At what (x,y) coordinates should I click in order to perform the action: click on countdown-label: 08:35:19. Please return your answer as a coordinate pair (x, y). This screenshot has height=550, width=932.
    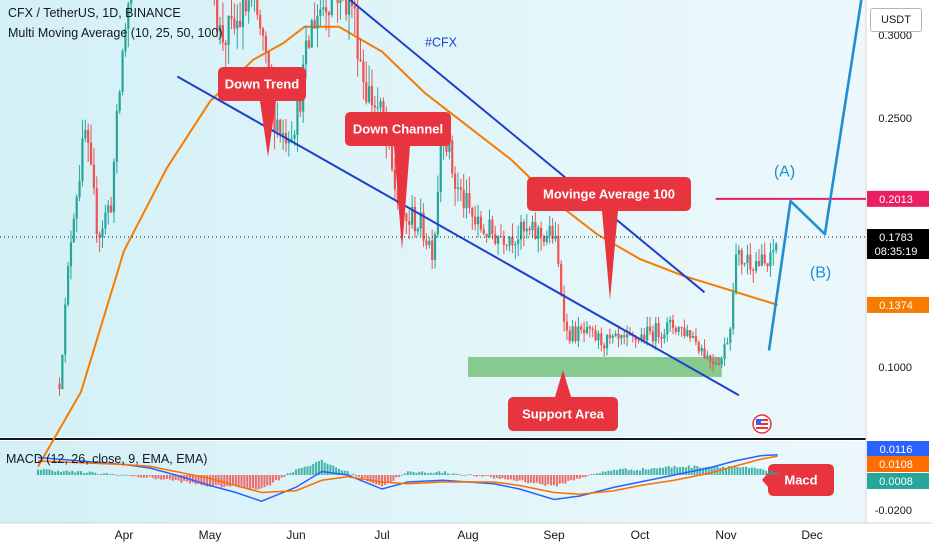
    Looking at the image, I should click on (896, 252).